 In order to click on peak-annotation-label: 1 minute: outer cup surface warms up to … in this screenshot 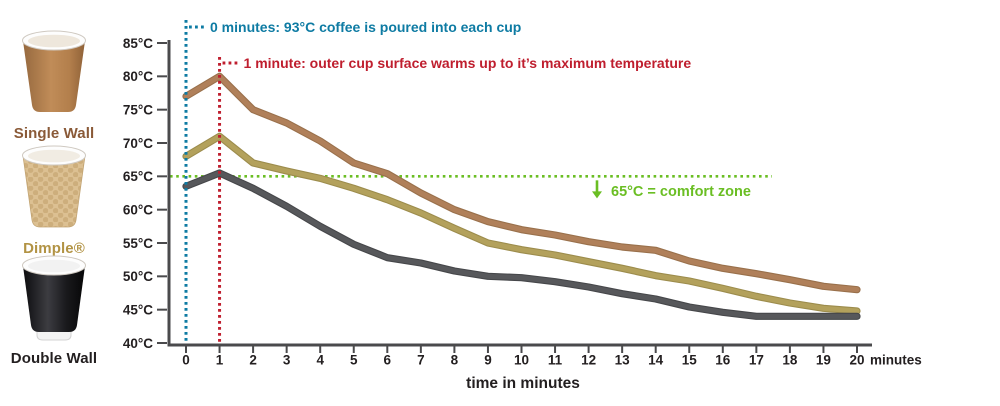, I will do `click(468, 63)`.